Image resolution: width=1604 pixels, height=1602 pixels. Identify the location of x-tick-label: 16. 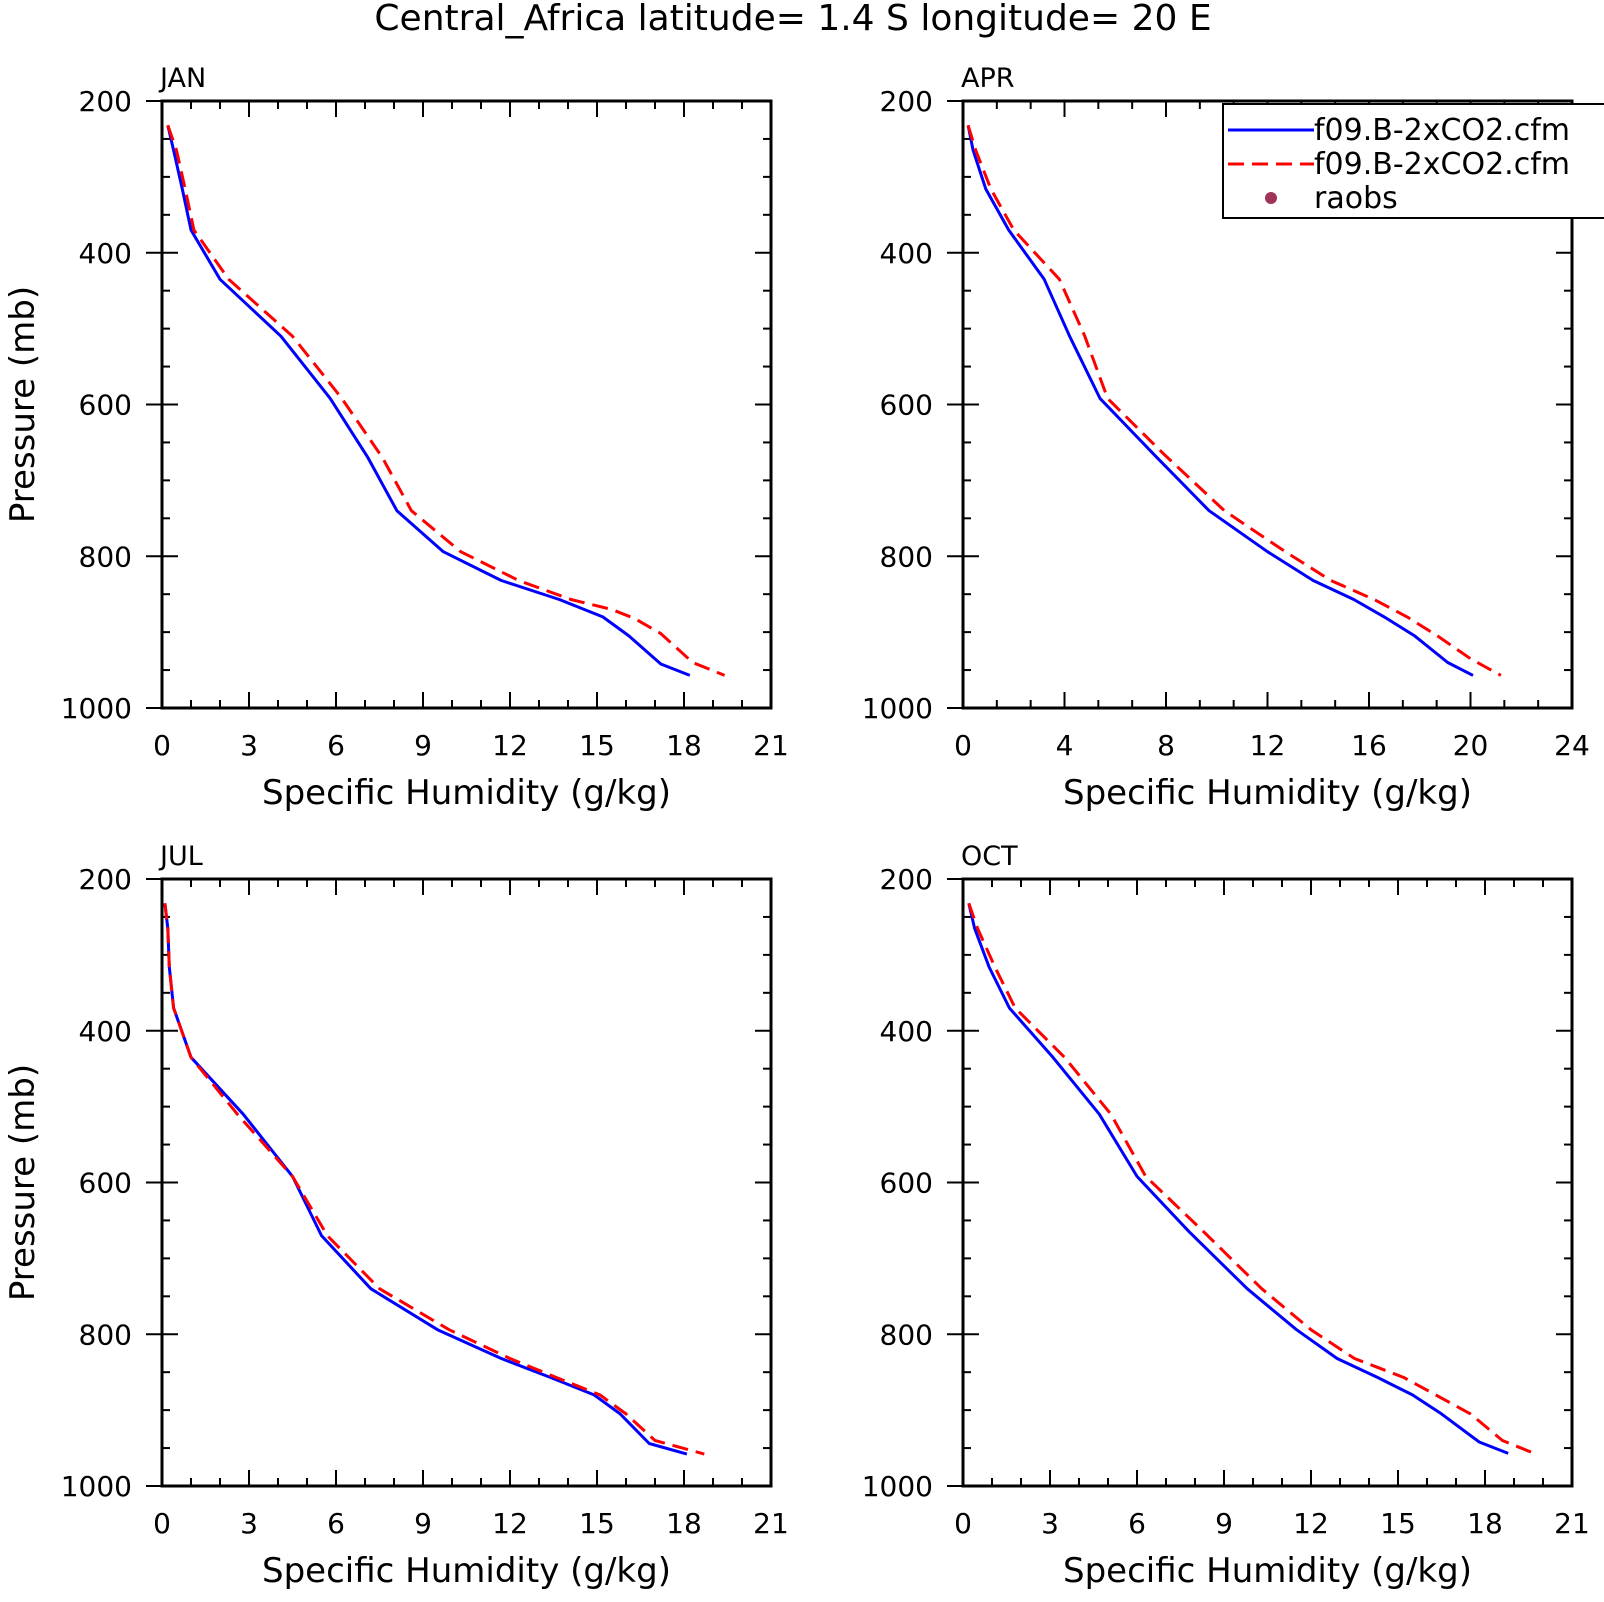
(1369, 745).